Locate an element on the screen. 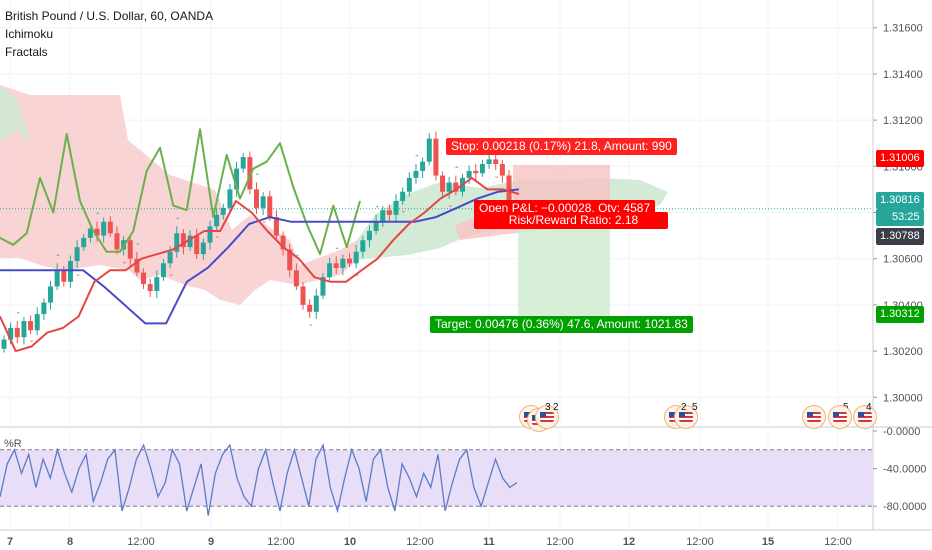 This screenshot has width=932, height=550. stop-label: Stop: 0.00218 (0.17%) 21.8, Amount: 990 is located at coordinates (561, 146).